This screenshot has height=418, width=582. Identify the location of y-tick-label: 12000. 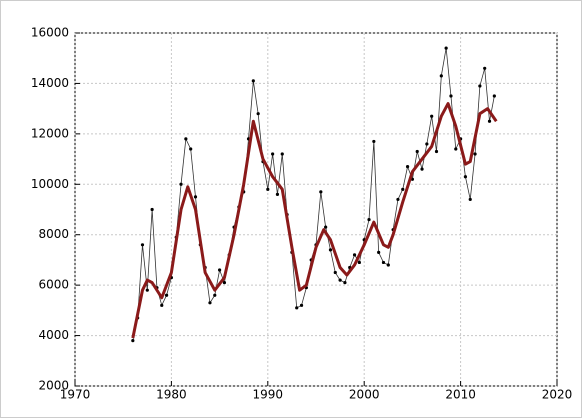
(50, 133).